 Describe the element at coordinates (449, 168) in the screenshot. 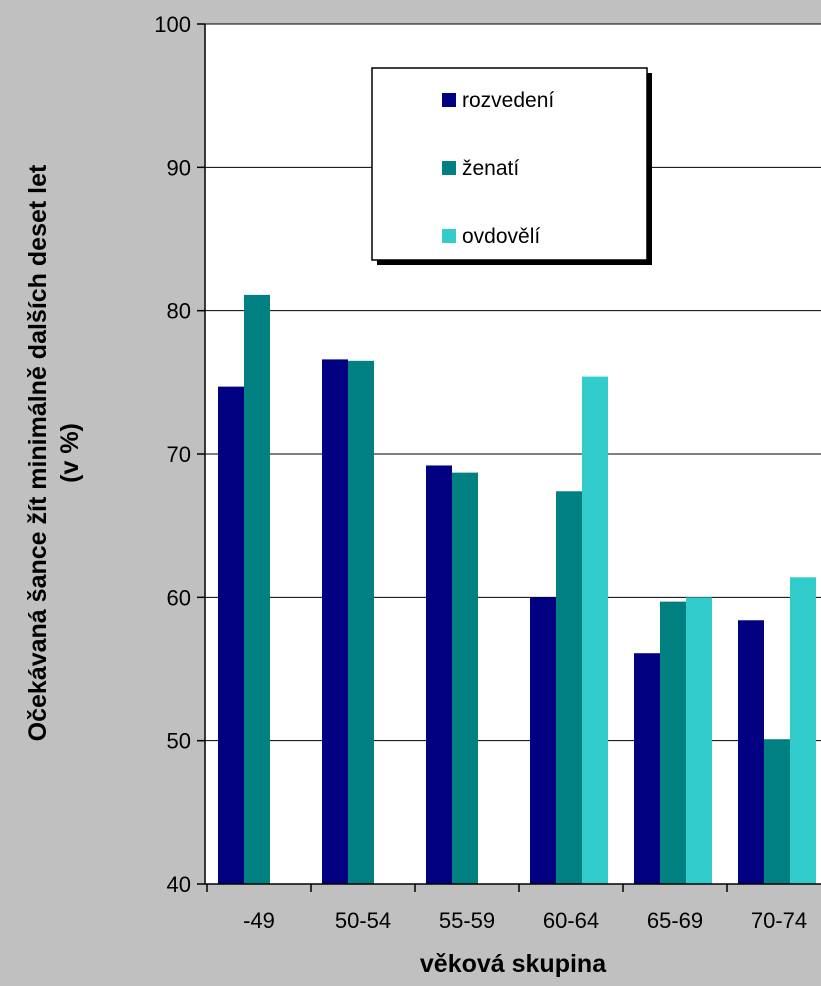

I see `legend-swatch-ženatí` at that location.